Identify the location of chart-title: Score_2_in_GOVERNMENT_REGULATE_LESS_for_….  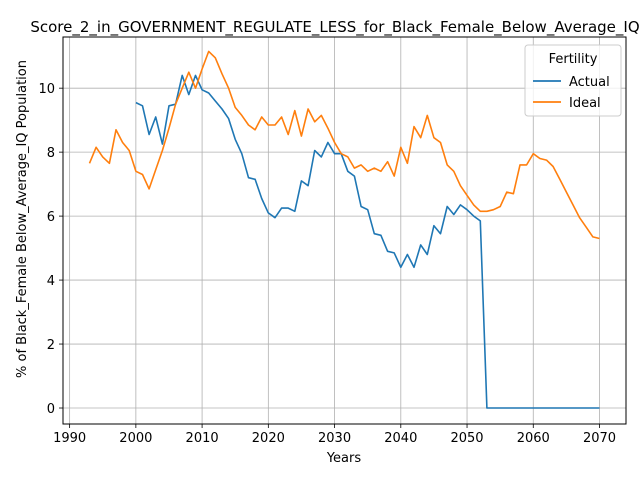
(334, 27).